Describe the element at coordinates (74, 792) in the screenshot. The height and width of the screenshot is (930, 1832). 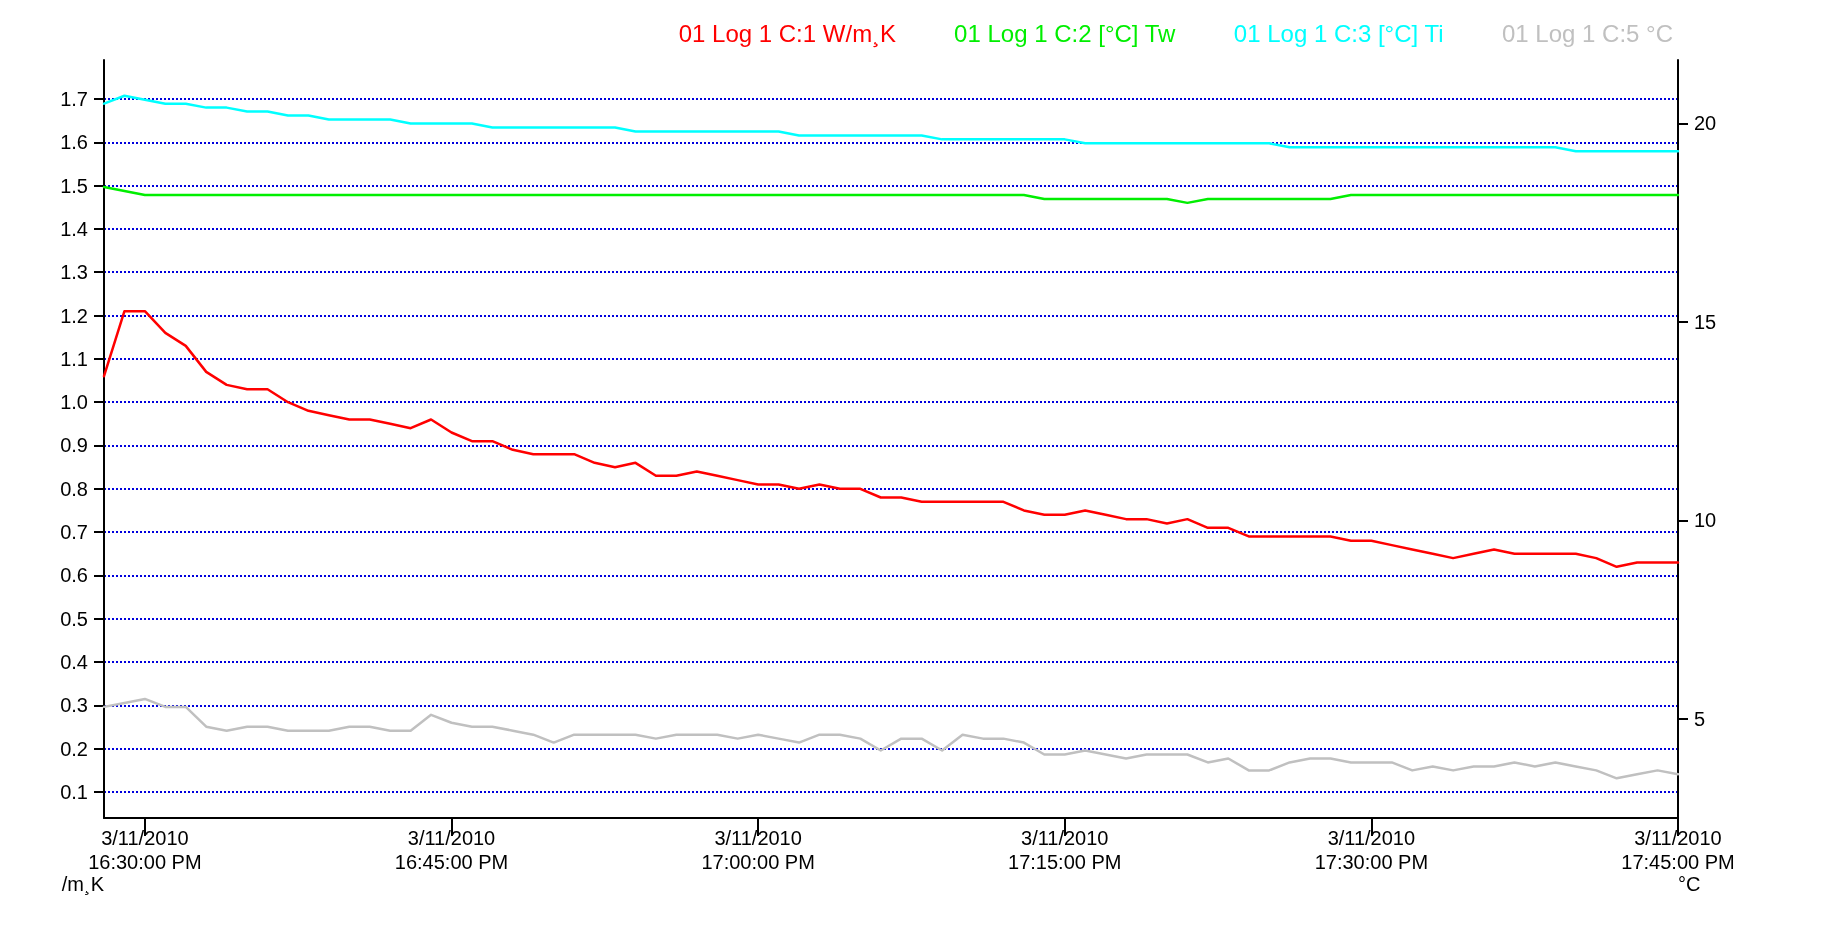
I see `y-tick-label: 0.1` at that location.